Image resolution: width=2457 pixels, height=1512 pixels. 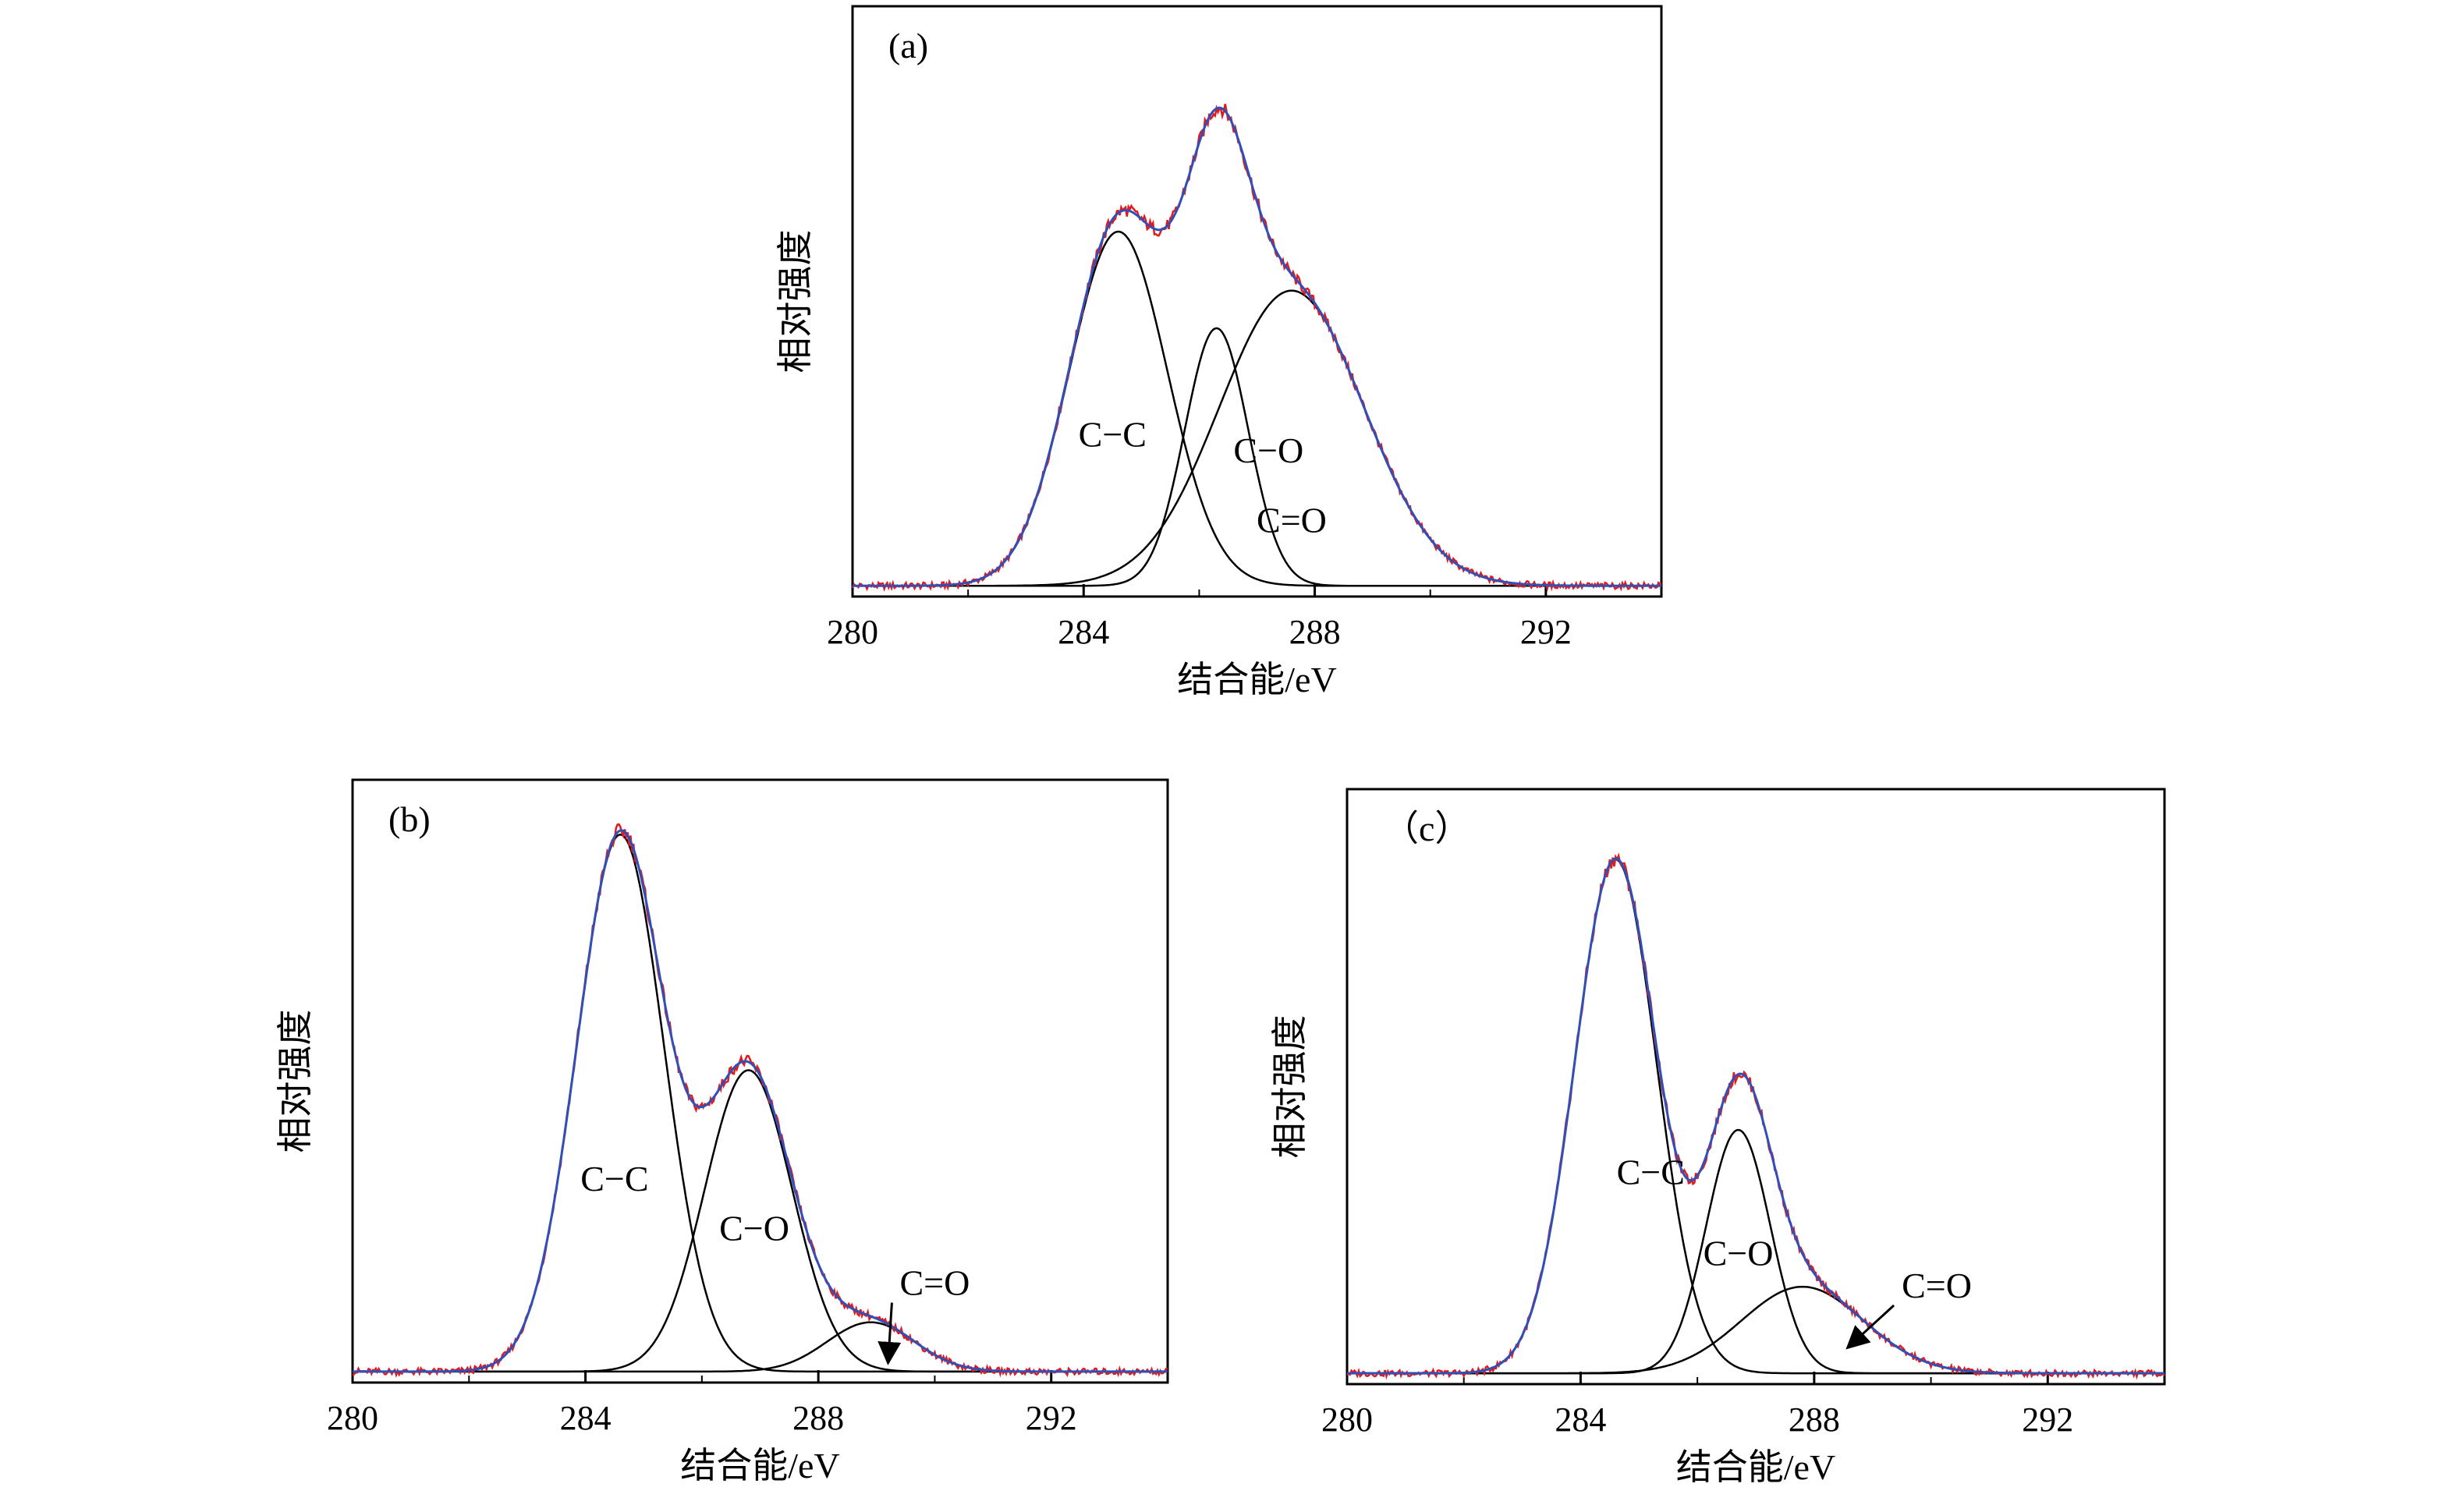 I want to click on panel-label: （c）, so click(x=1427, y=828).